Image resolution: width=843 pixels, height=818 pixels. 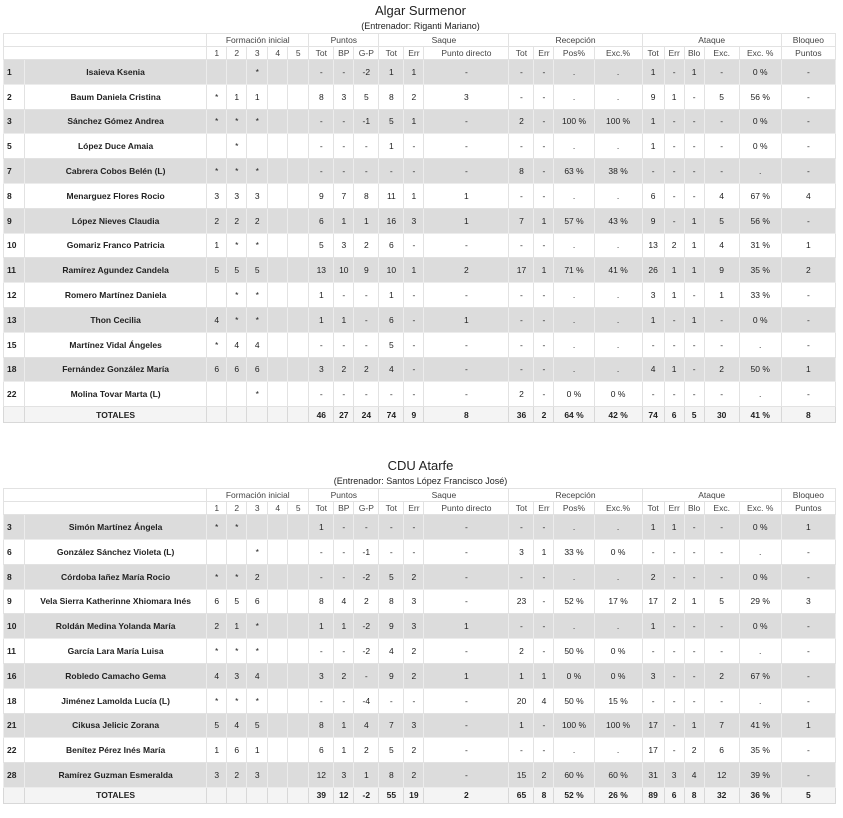 I want to click on player-number: 6, so click(x=14, y=551).